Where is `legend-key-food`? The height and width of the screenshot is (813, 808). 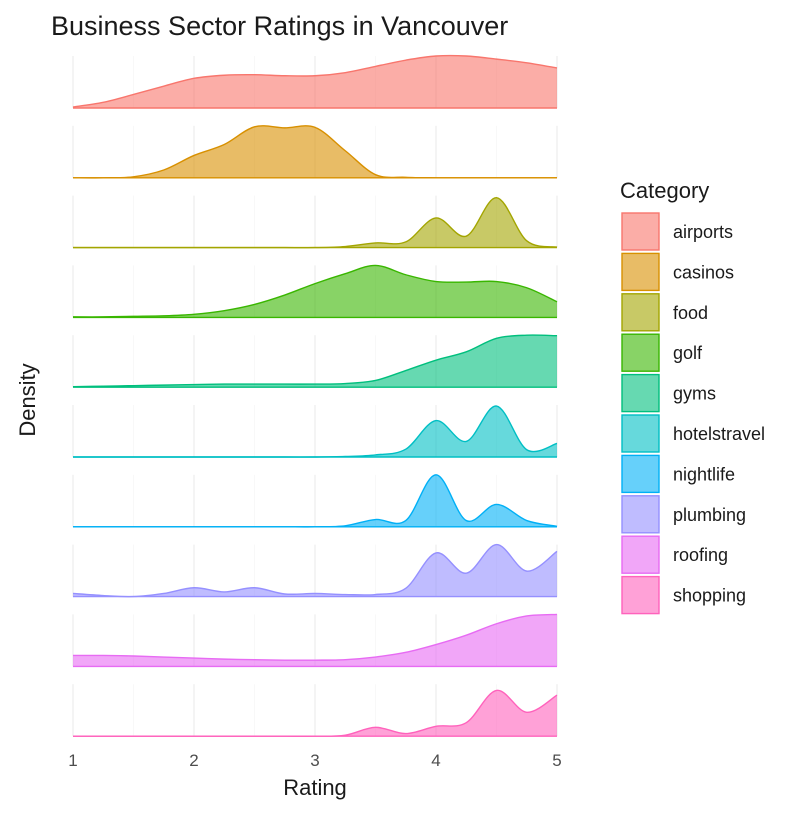 legend-key-food is located at coordinates (640, 312).